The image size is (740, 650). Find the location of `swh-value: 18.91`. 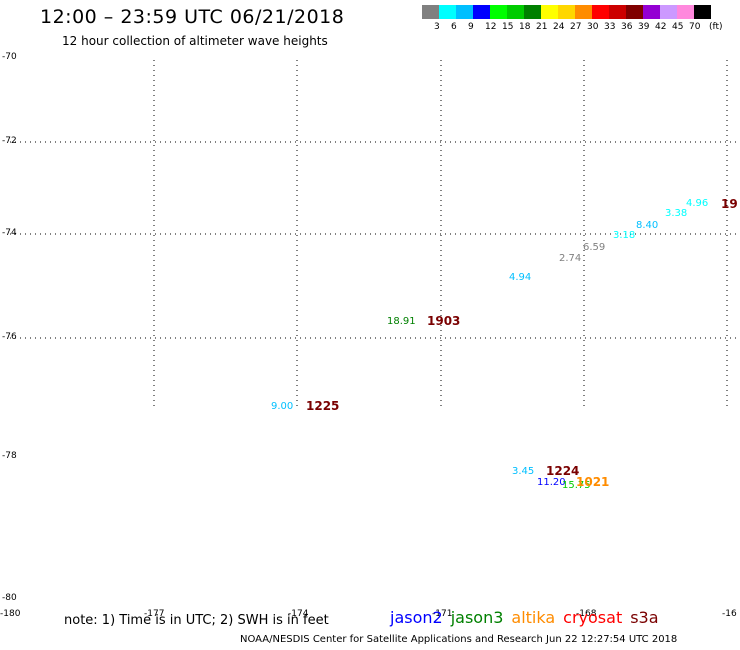

swh-value: 18.91 is located at coordinates (401, 321).